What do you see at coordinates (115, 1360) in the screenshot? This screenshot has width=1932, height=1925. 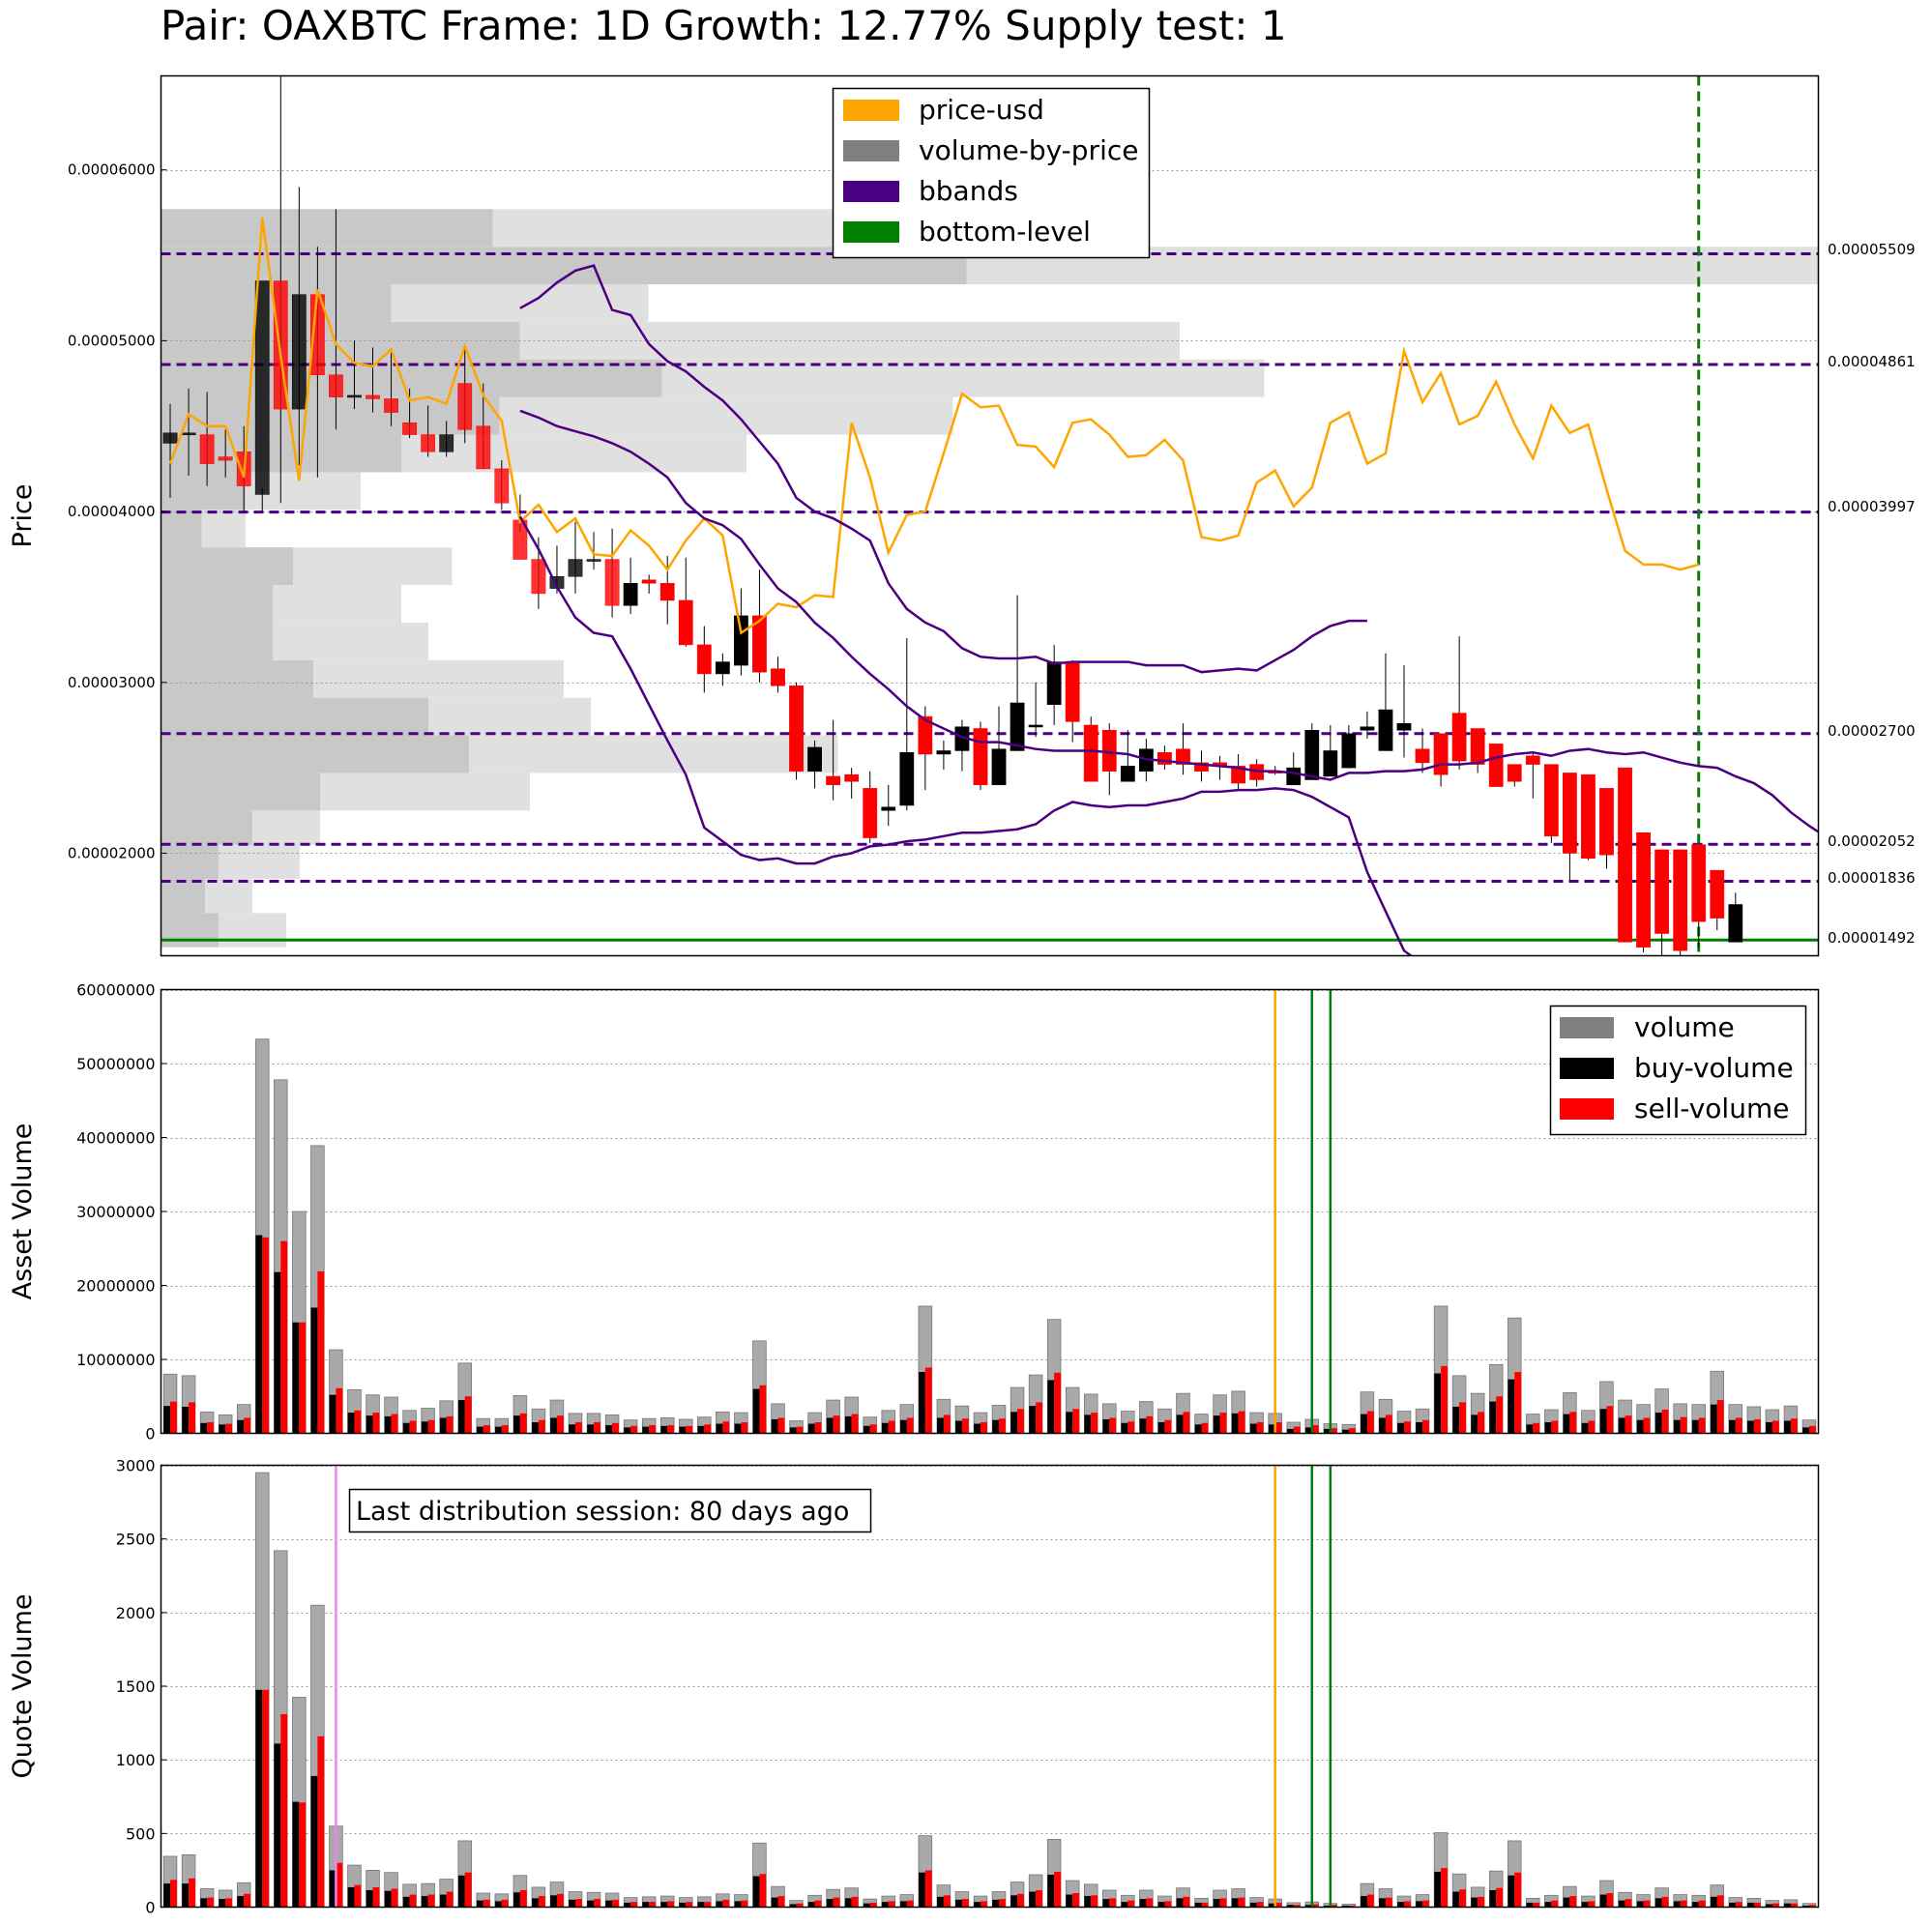 I see `asset-volume-ytick-label: 10000000` at bounding box center [115, 1360].